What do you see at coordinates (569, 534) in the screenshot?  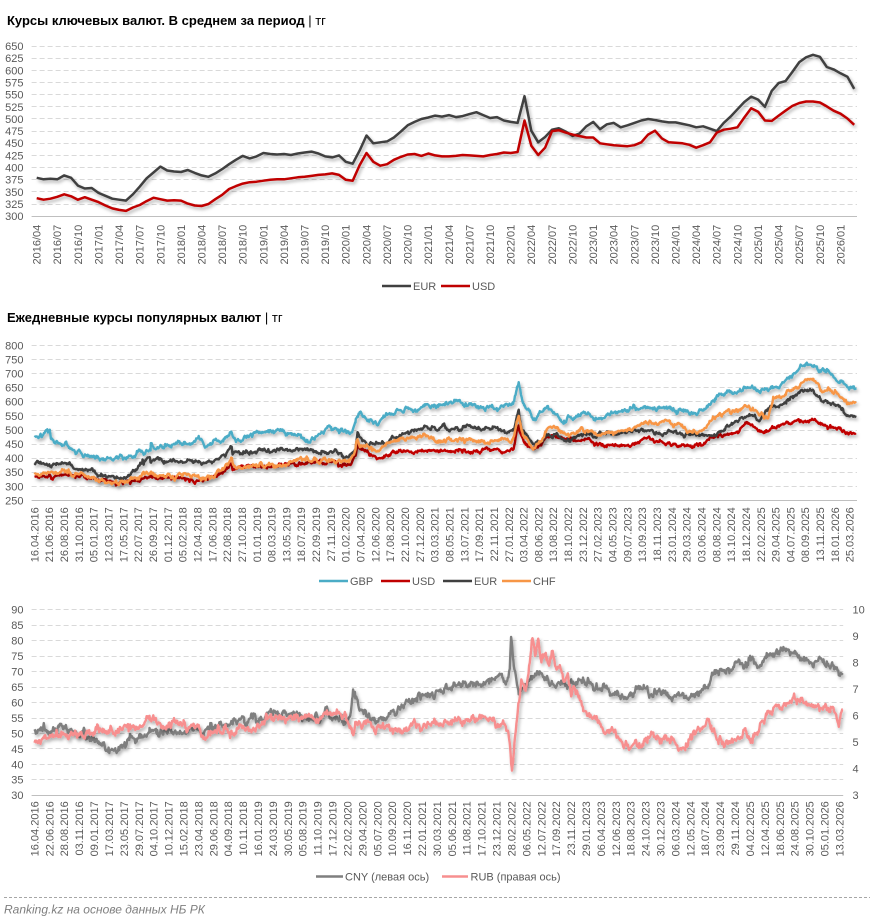 I see `svg-text: 18.10.2022` at bounding box center [569, 534].